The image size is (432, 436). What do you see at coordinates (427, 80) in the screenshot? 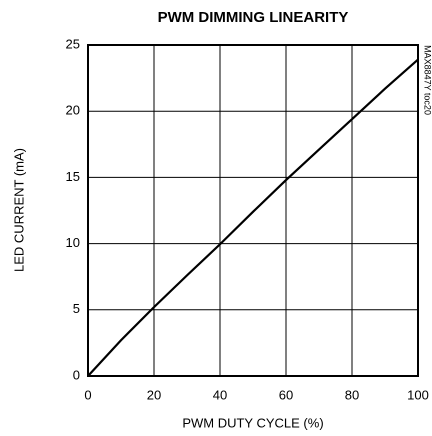
I see `side-label: MAX8847Y toc20` at bounding box center [427, 80].